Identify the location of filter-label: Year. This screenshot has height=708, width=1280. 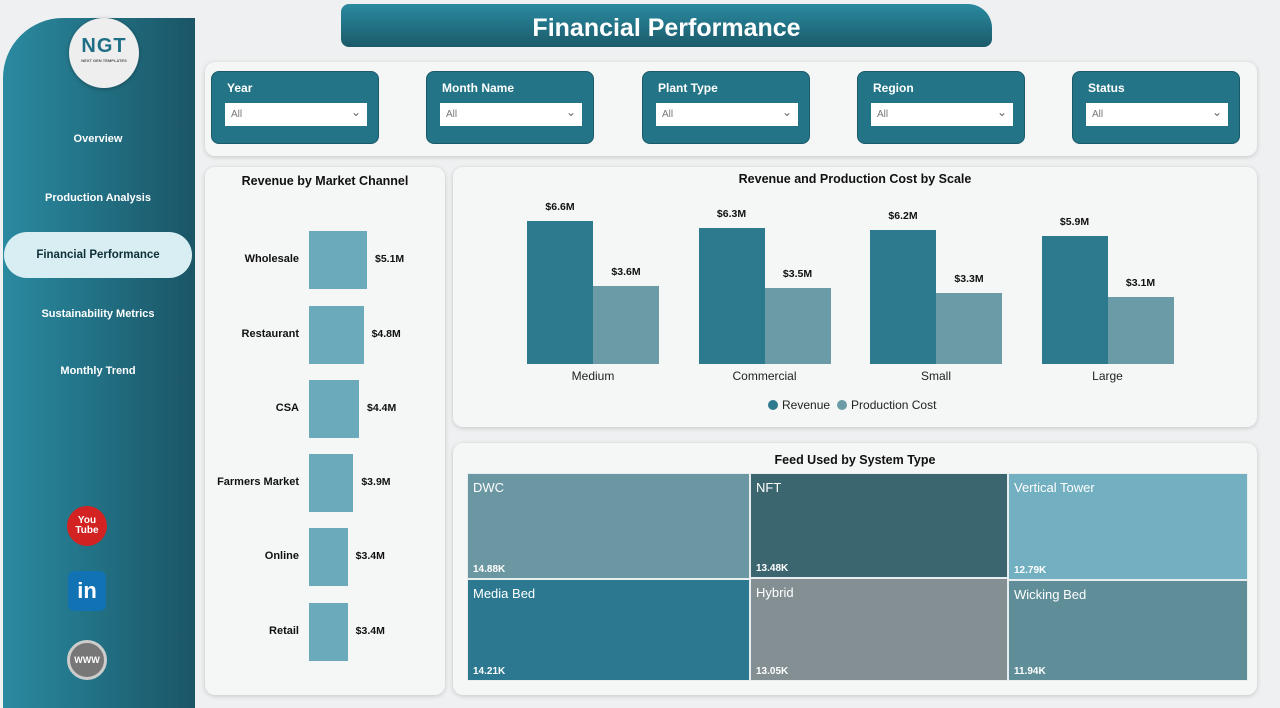
(240, 88).